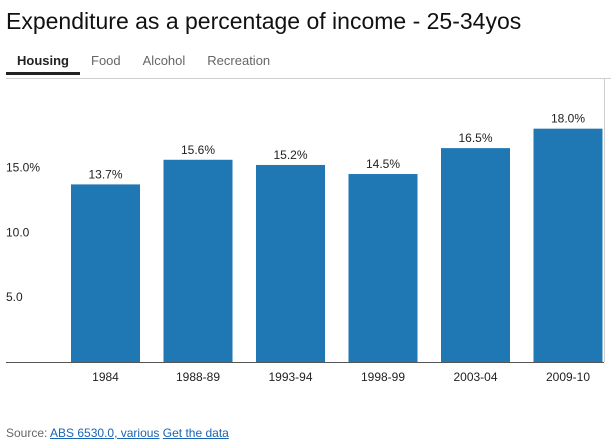 The image size is (611, 447). Describe the element at coordinates (308, 78) in the screenshot. I see `tab-divider` at that location.